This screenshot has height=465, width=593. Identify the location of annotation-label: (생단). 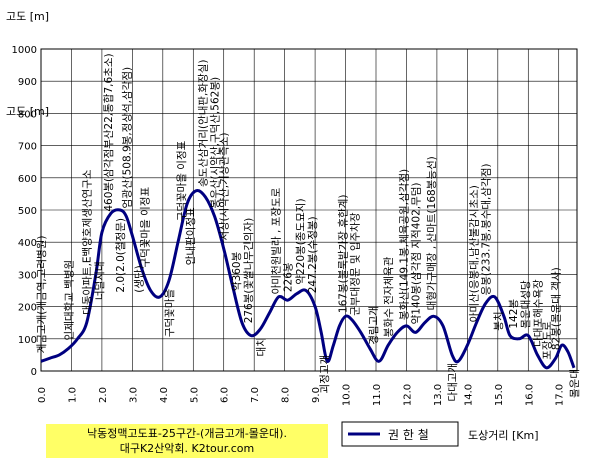
(139, 279).